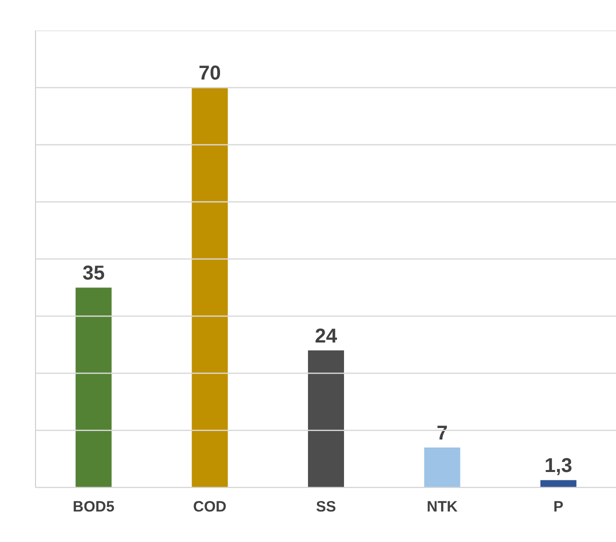  Describe the element at coordinates (558, 507) in the screenshot. I see `x-tick-label: P` at that location.